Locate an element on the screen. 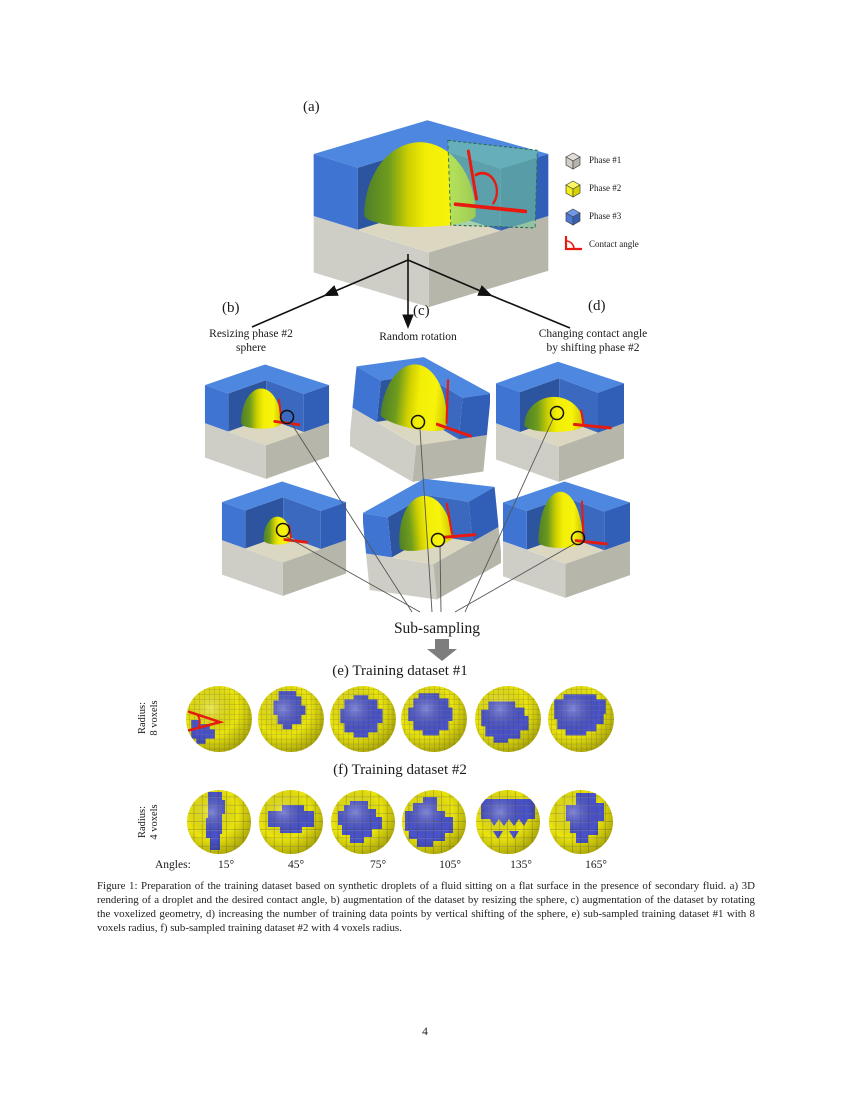 Image resolution: width=850 pixels, height=1100 pixels. legend-phase3-label: Phase #3 is located at coordinates (605, 216).